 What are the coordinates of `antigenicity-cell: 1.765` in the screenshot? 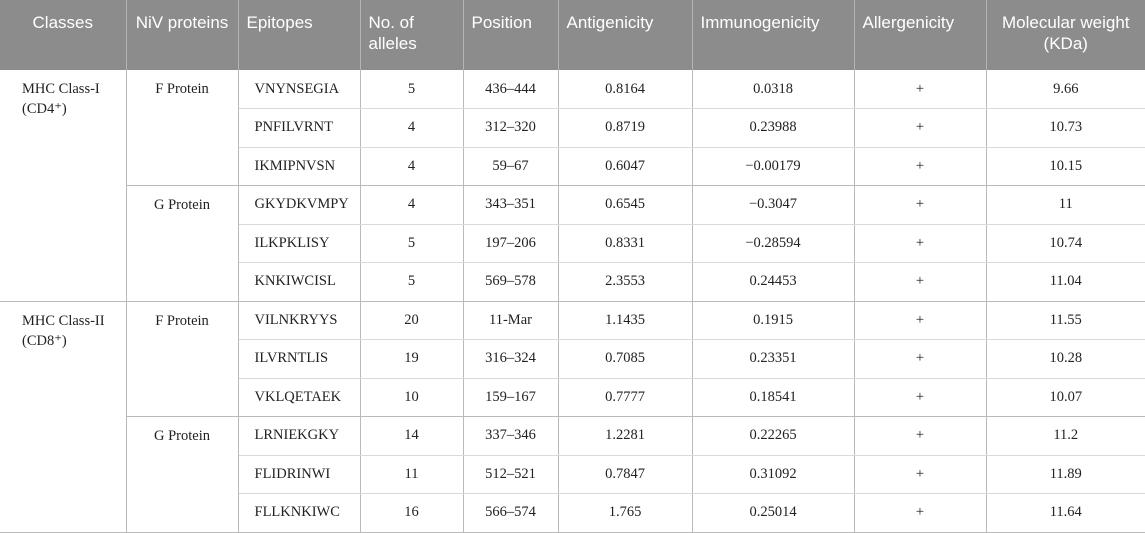 It's located at (625, 513).